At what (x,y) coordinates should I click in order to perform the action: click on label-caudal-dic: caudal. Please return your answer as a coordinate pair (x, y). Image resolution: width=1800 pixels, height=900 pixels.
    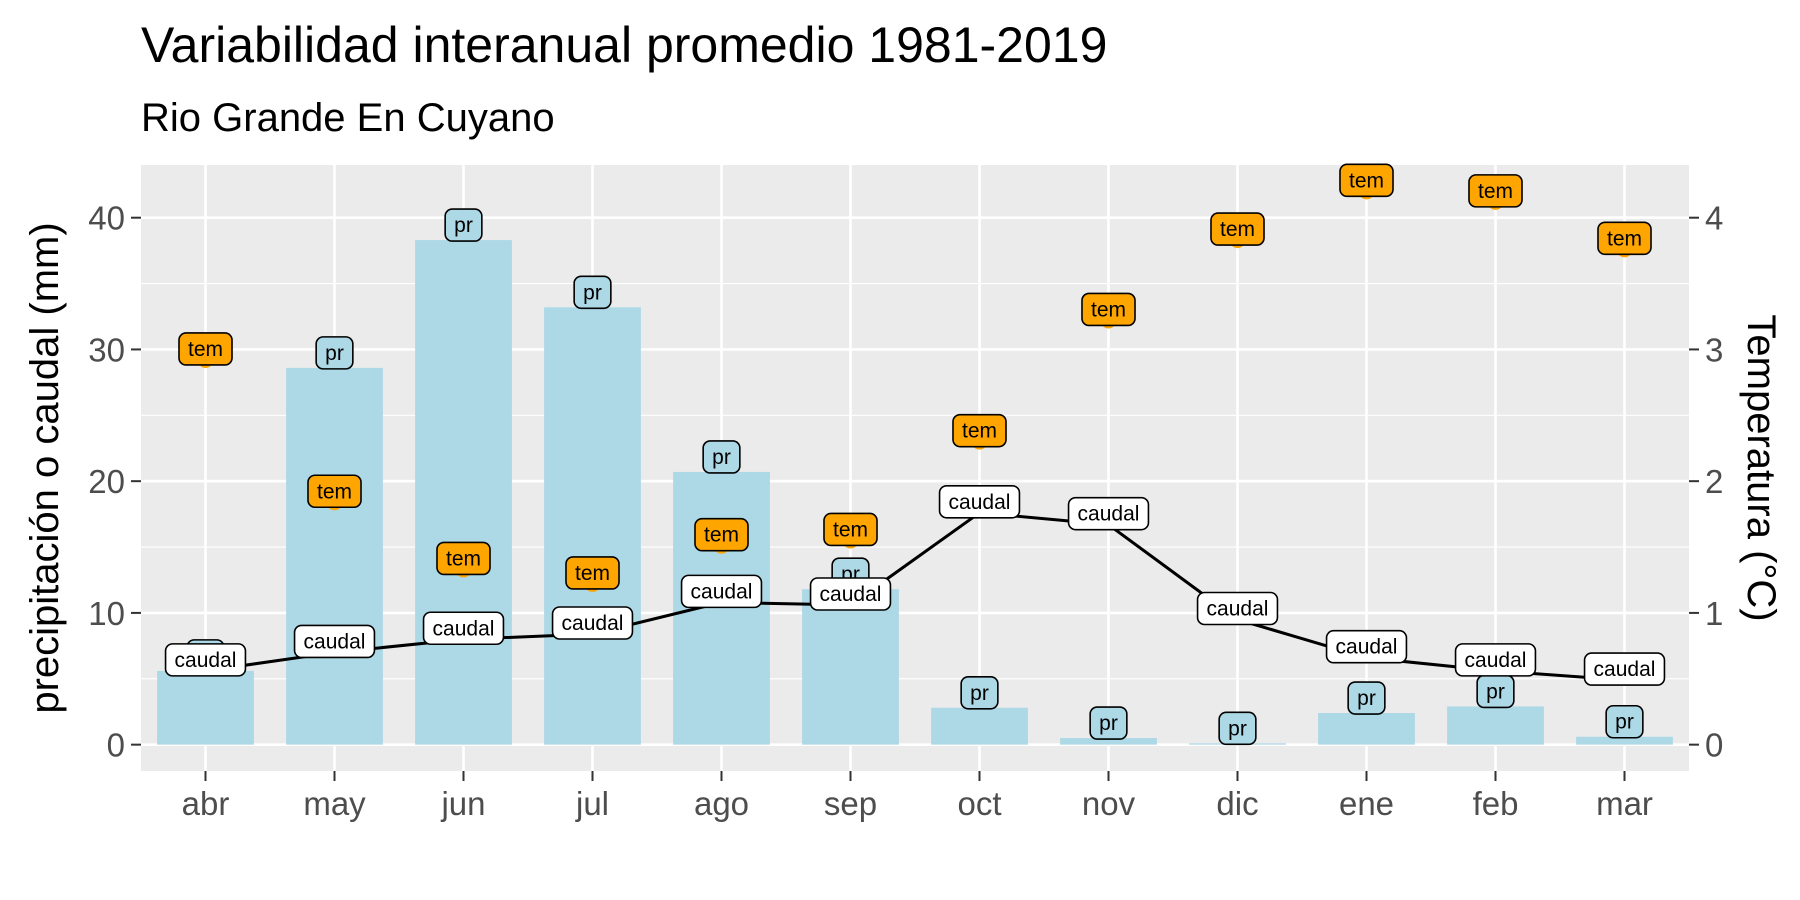
    Looking at the image, I should click on (1237, 608).